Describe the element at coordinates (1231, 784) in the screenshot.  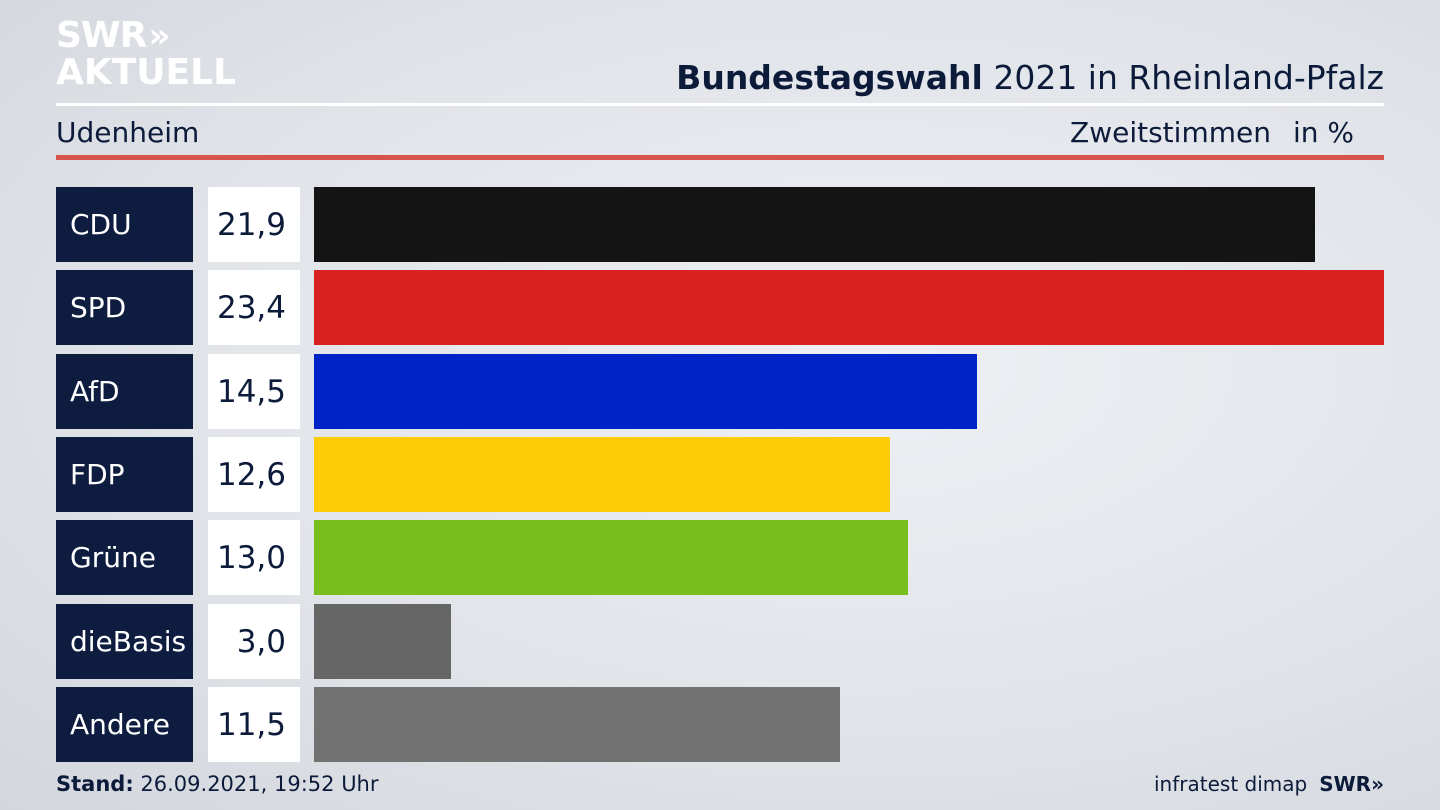
I see `source-name: infratest dimap` at that location.